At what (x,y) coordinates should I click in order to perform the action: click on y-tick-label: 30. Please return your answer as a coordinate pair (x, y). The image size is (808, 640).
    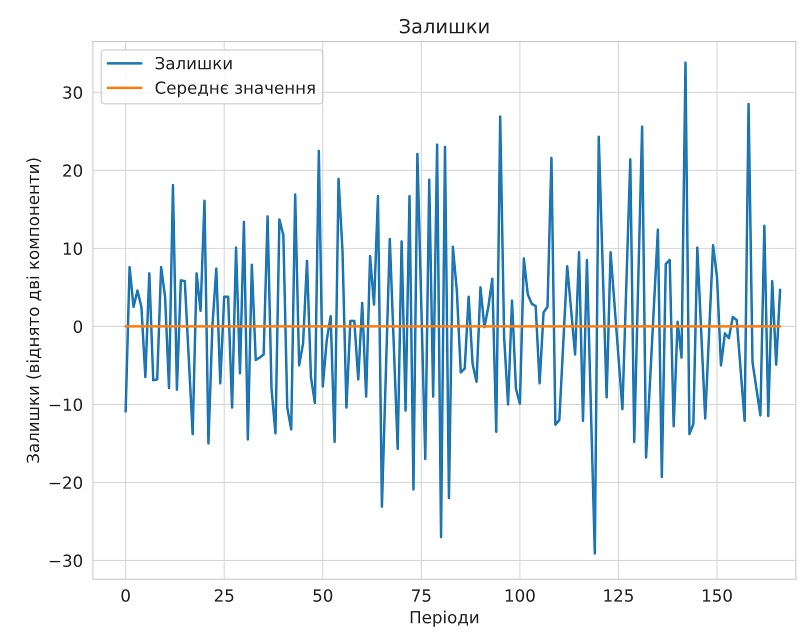
    Looking at the image, I should click on (72, 92).